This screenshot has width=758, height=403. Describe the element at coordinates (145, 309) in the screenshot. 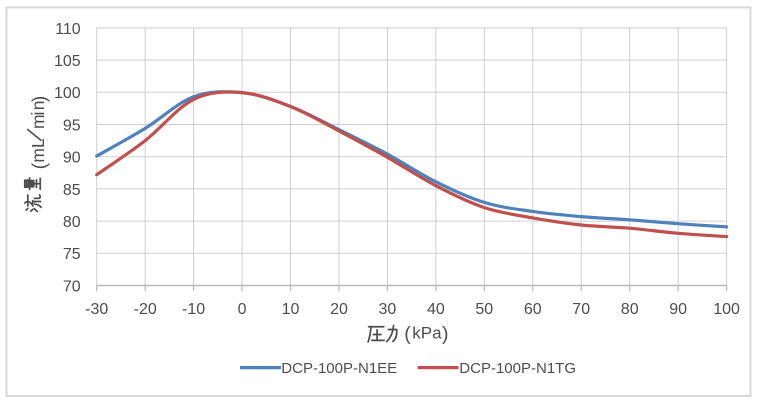

I see `svg-text: -20` at that location.